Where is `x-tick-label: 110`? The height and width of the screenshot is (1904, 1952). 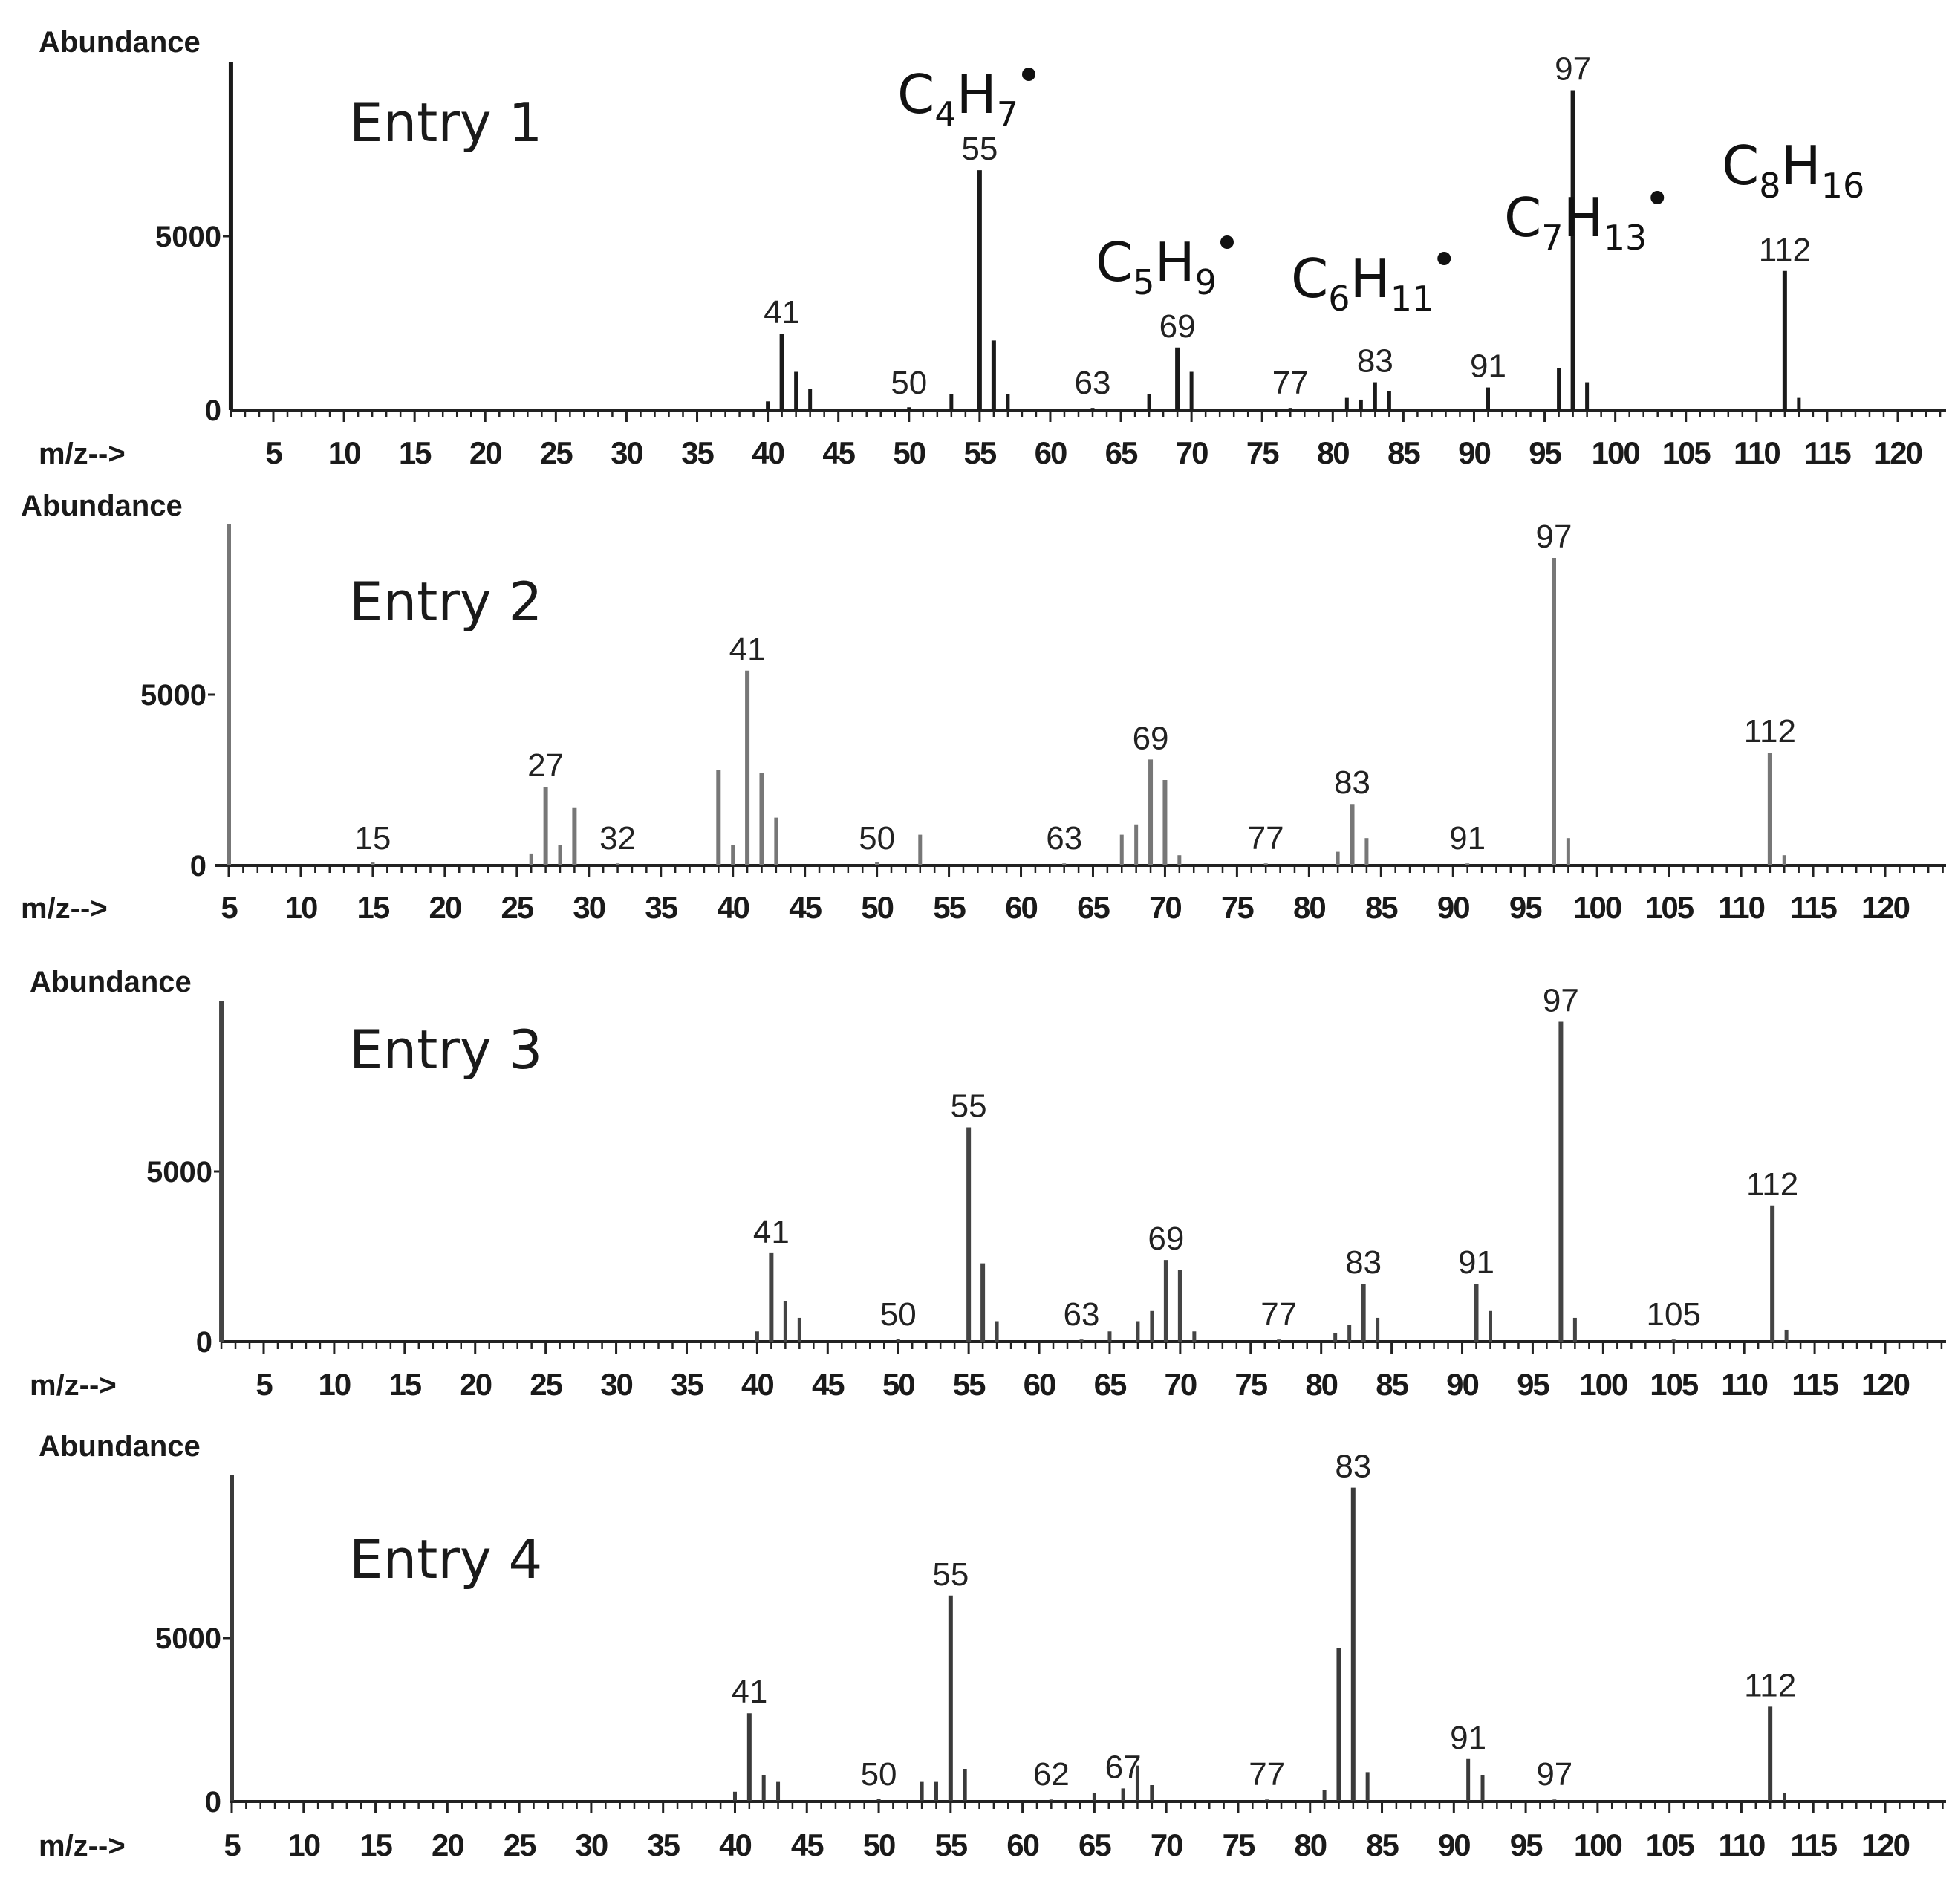 x-tick-label: 110 is located at coordinates (1744, 1384).